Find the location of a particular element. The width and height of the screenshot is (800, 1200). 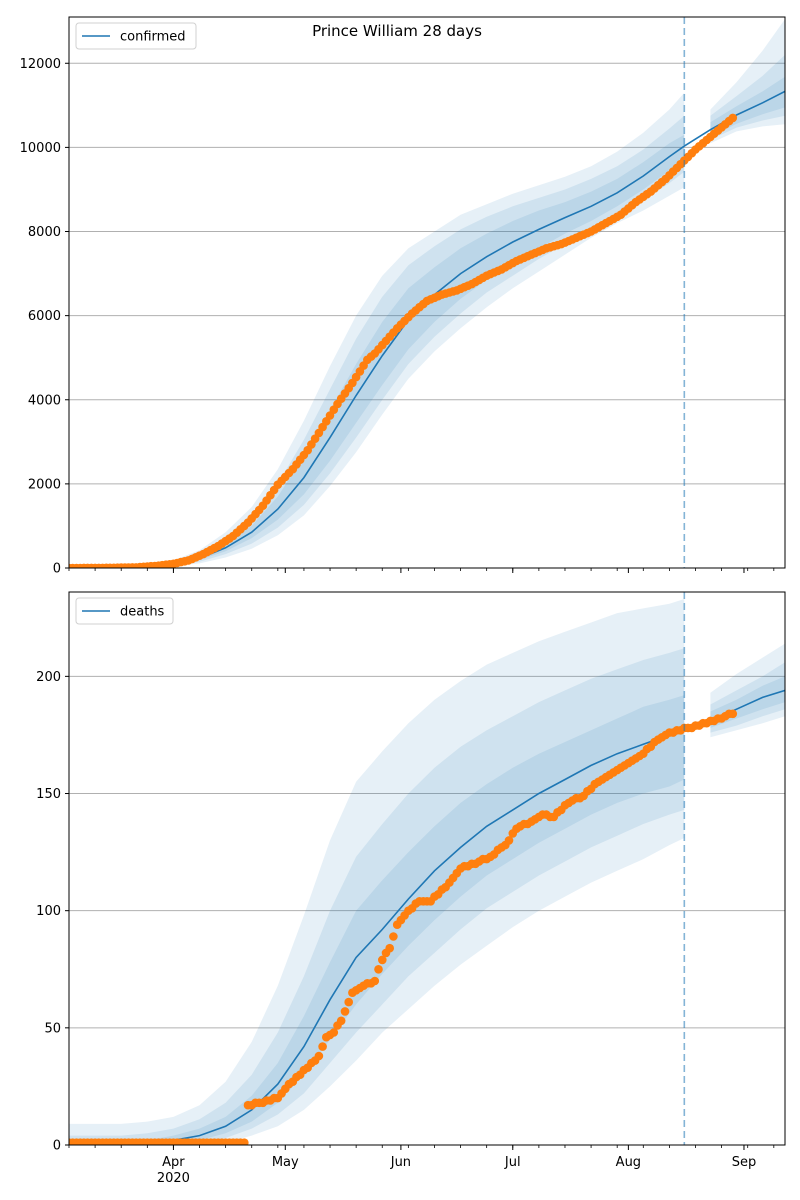

y-tick-label: 10000 is located at coordinates (40, 148).